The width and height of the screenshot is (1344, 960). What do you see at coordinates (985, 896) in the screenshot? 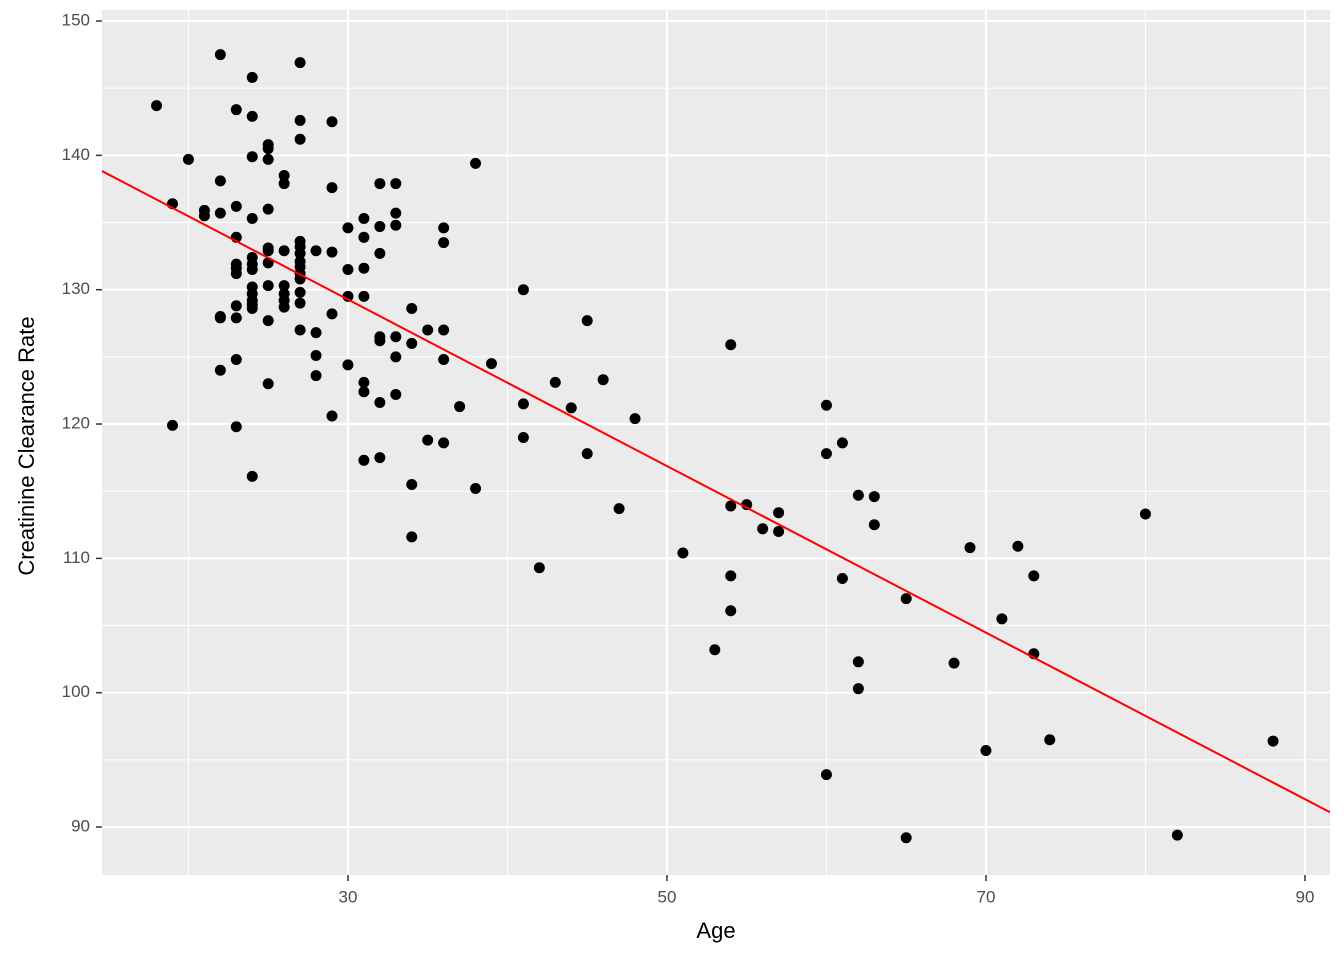
I see `x-tick-label: 70` at bounding box center [985, 896].